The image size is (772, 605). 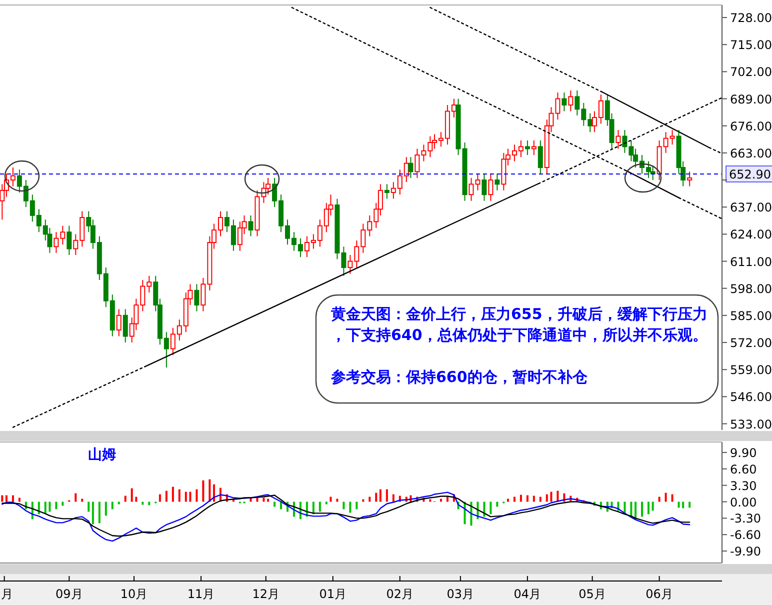 What do you see at coordinates (266, 594) in the screenshot?
I see `x-tick-label: 12月` at bounding box center [266, 594].